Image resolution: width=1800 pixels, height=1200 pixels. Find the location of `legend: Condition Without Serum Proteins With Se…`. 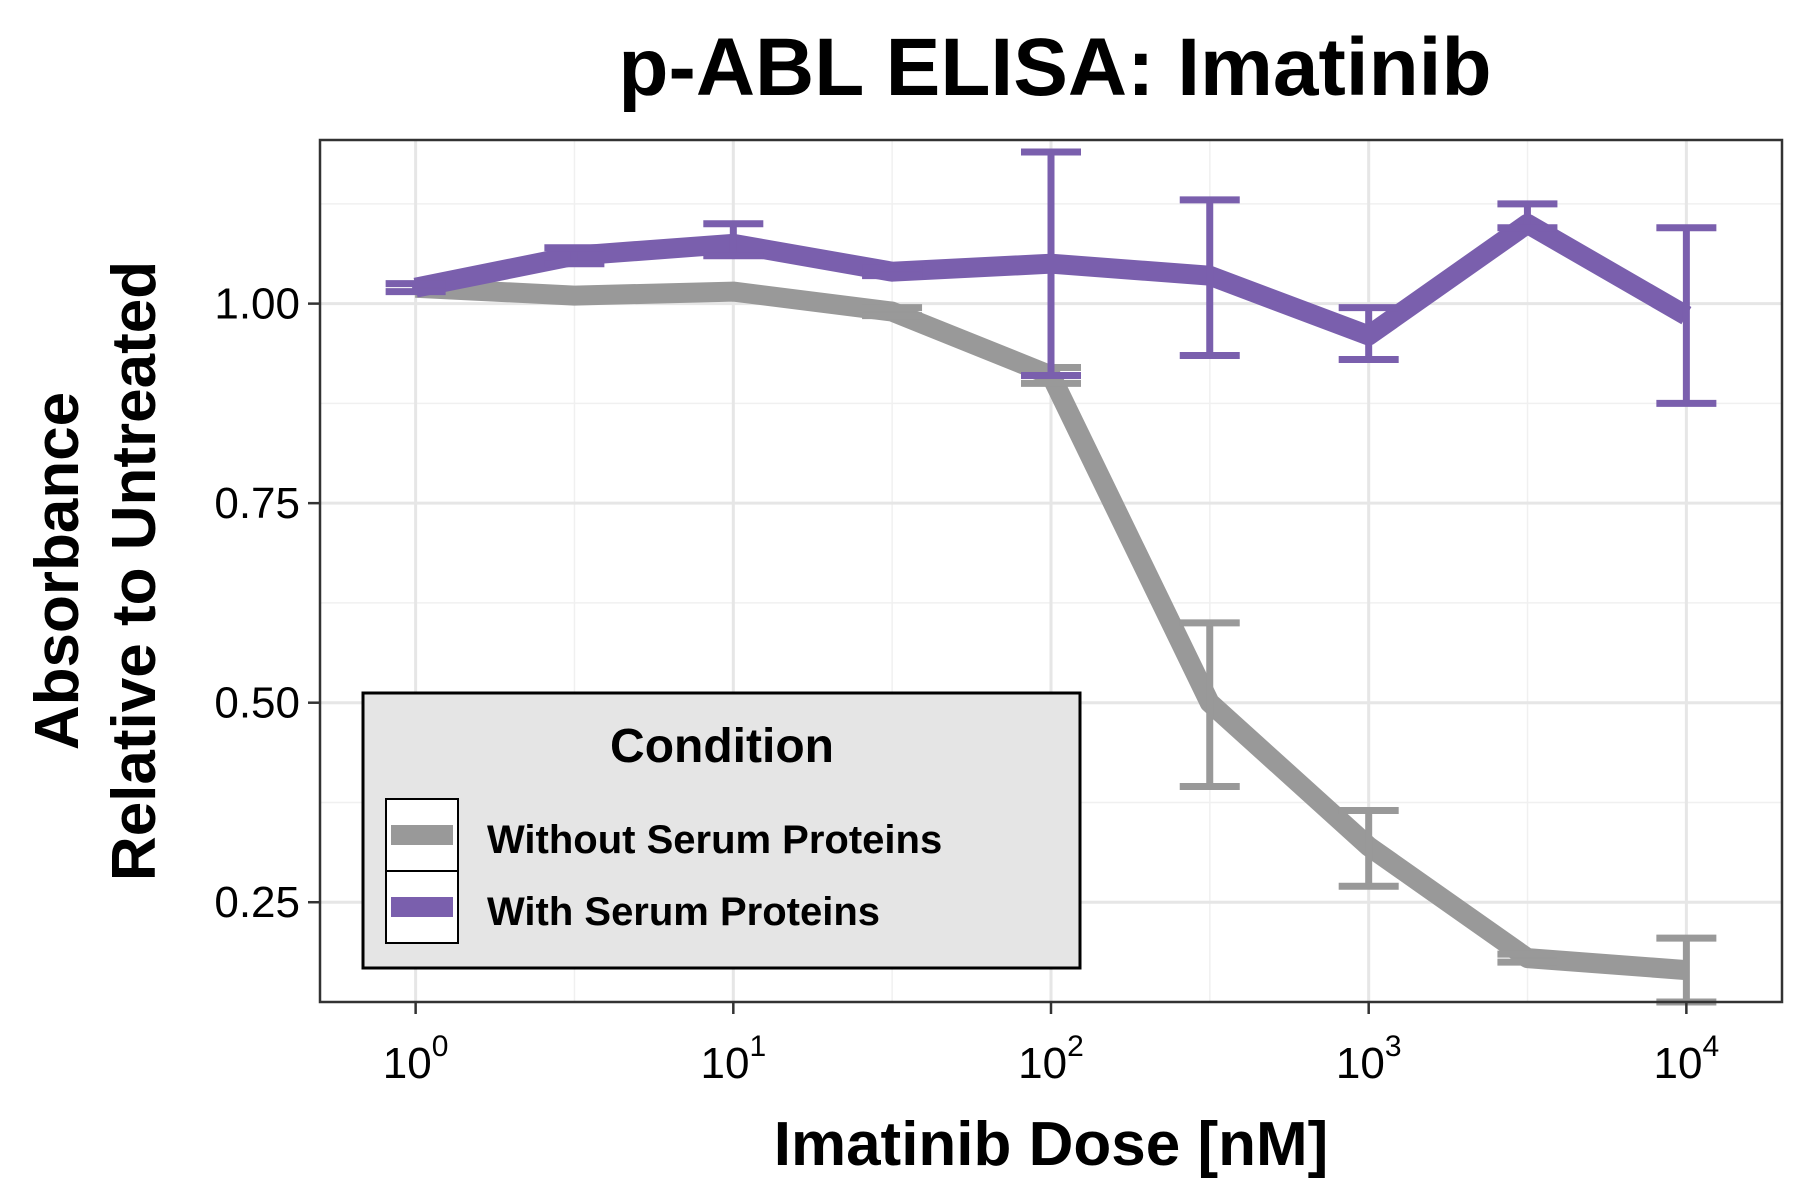

legend: Condition Without Serum Proteins With Se… is located at coordinates (721, 830).